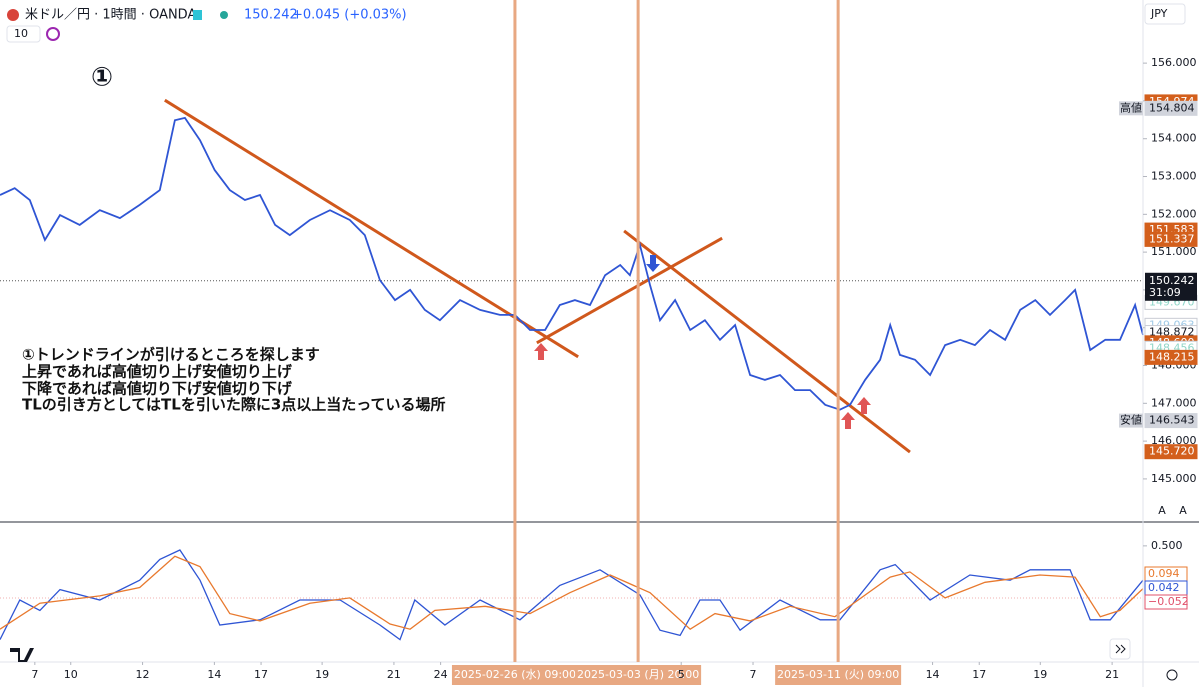 This screenshot has width=1199, height=687. I want to click on value-label-bg, so click(1166, 602).